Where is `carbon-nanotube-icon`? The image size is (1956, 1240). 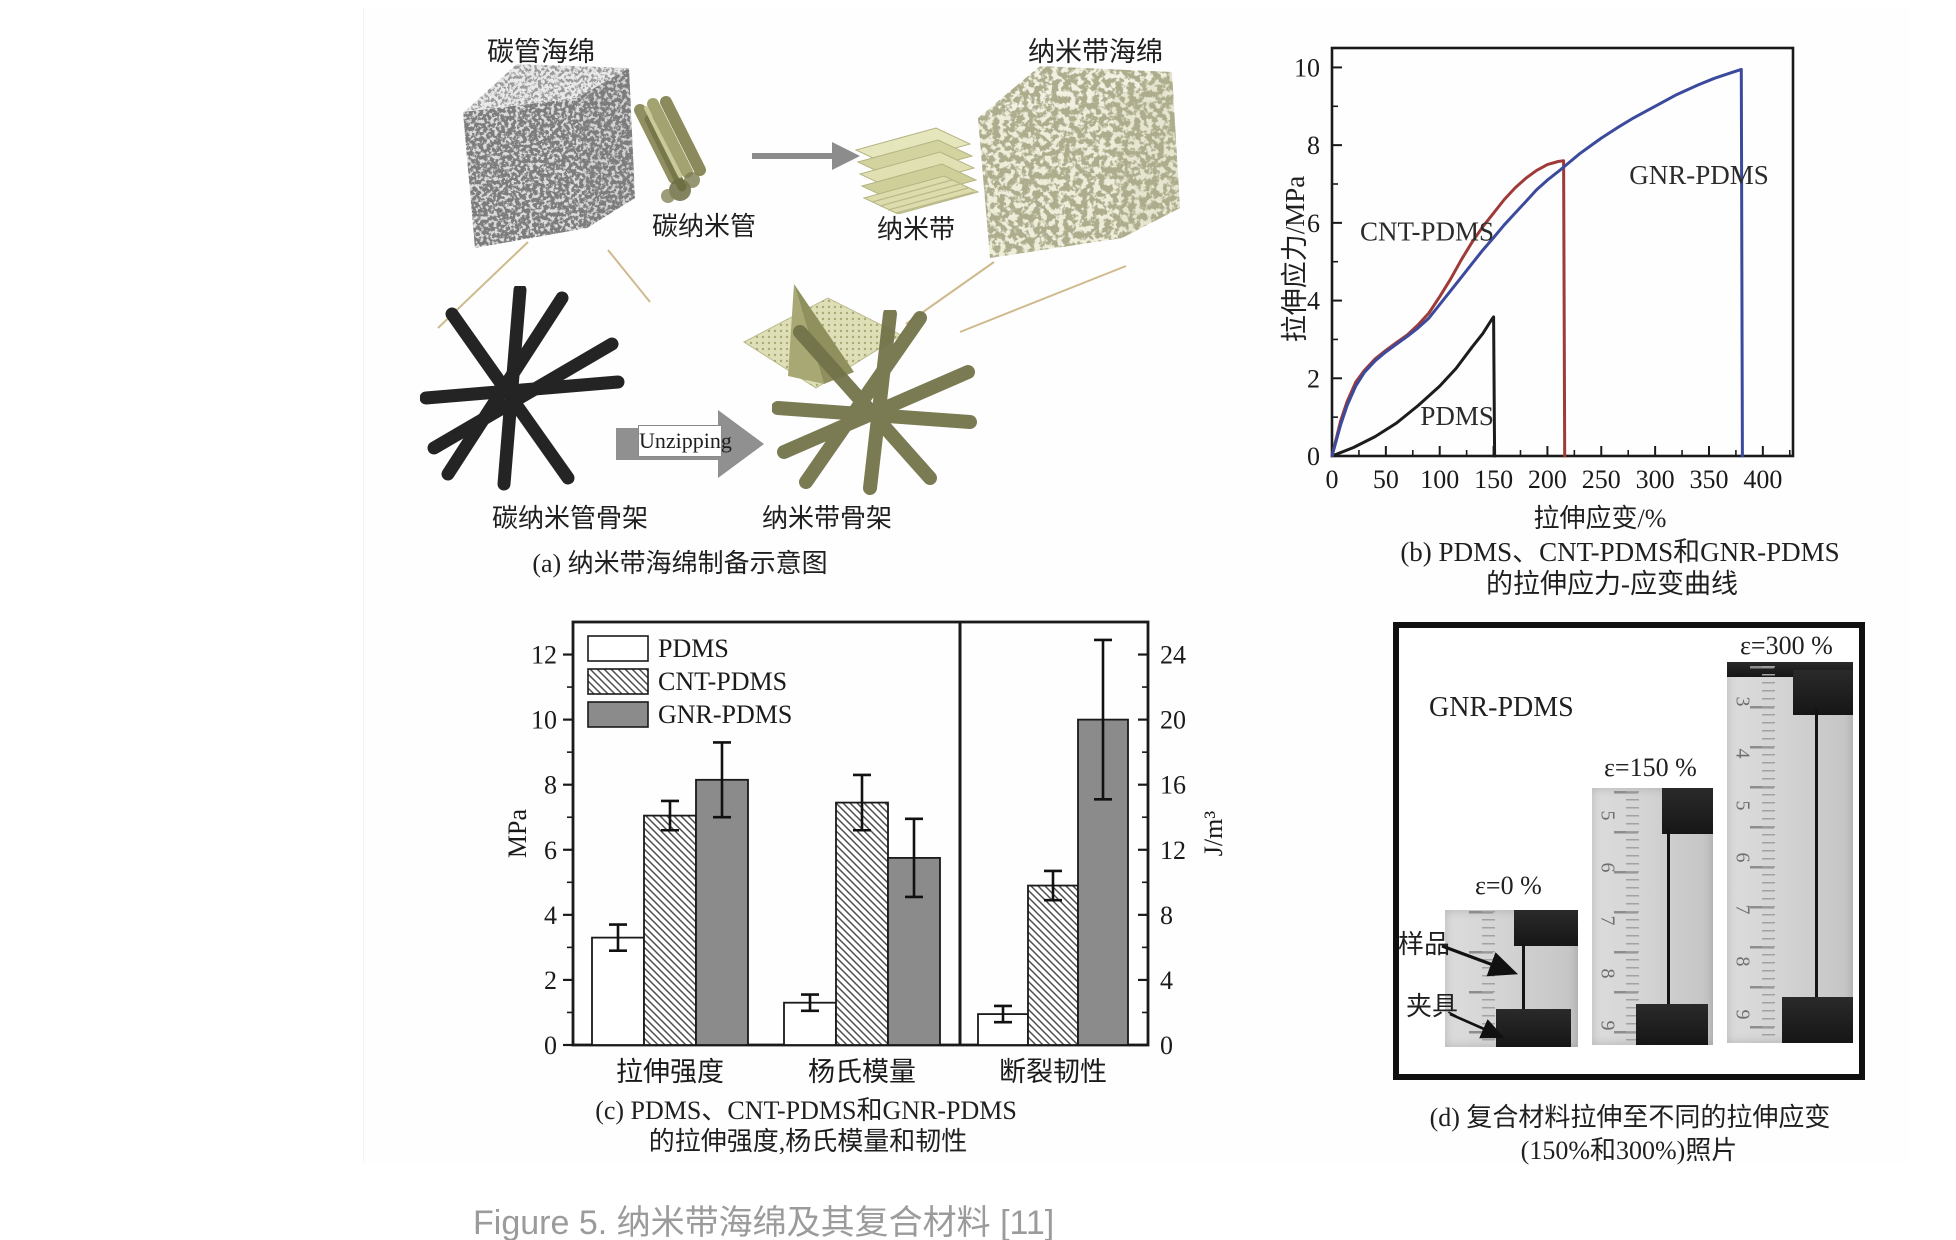 carbon-nanotube-icon is located at coordinates (670, 149).